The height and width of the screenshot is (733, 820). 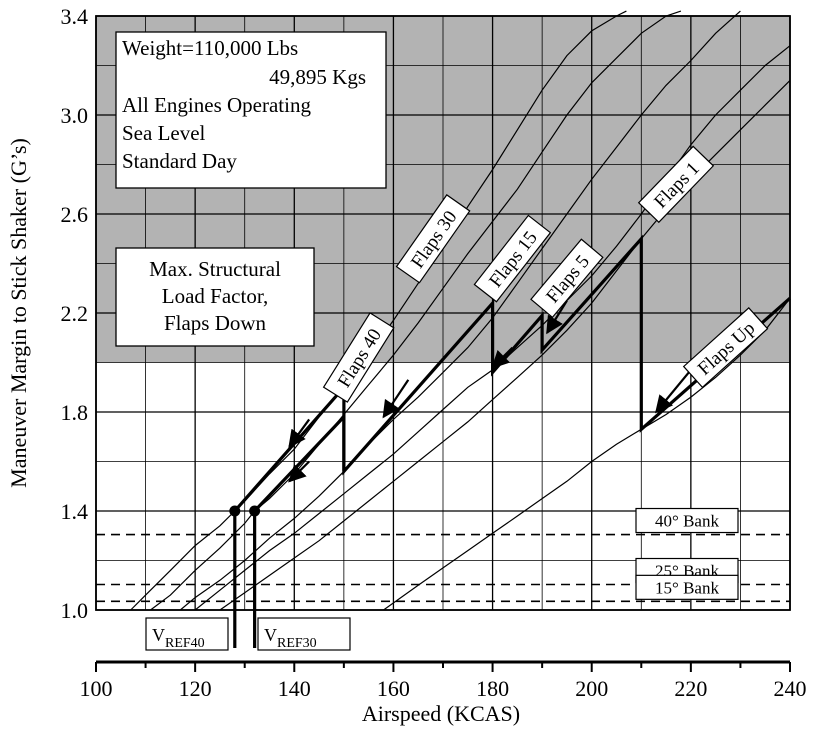 I want to click on y-tick-label: 2.2, so click(x=75, y=313).